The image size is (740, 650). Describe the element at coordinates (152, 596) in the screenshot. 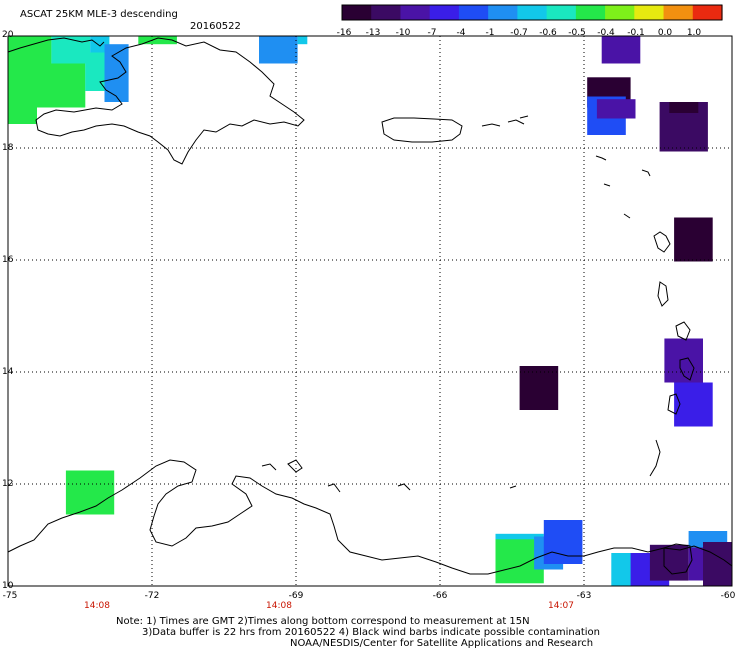

I see `lon-label: -72` at that location.